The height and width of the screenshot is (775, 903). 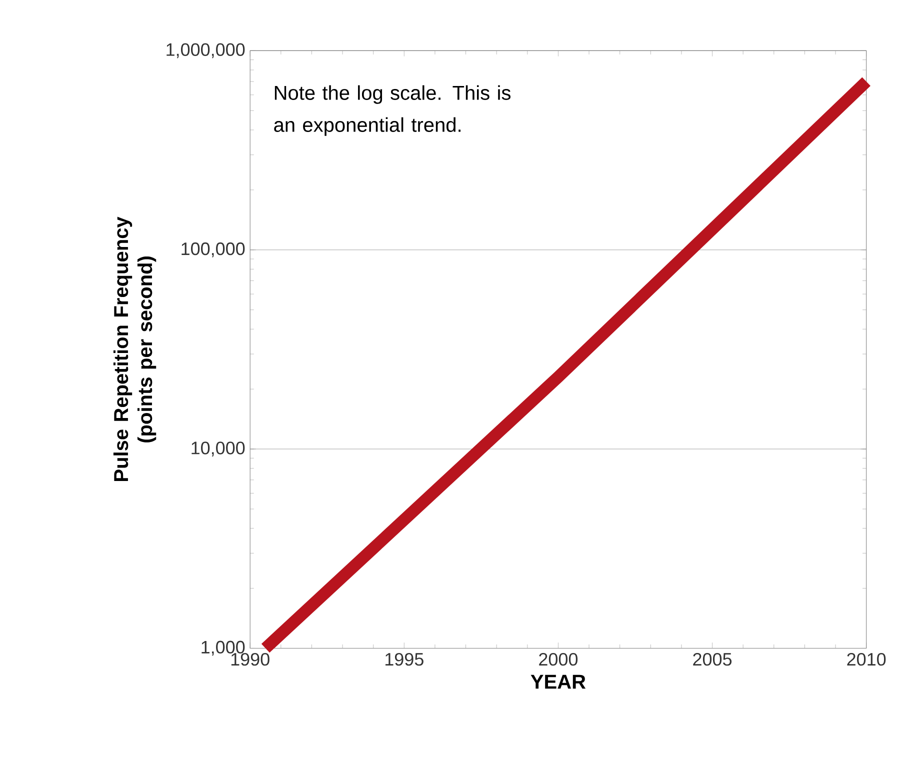 I want to click on x-axis-title: YEAR, so click(x=558, y=681).